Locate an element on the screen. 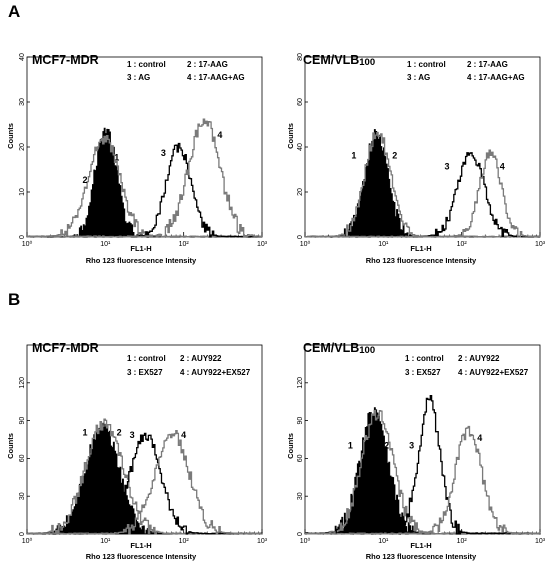 The width and height of the screenshot is (550, 563). y-tick-label: 40 is located at coordinates (300, 147).